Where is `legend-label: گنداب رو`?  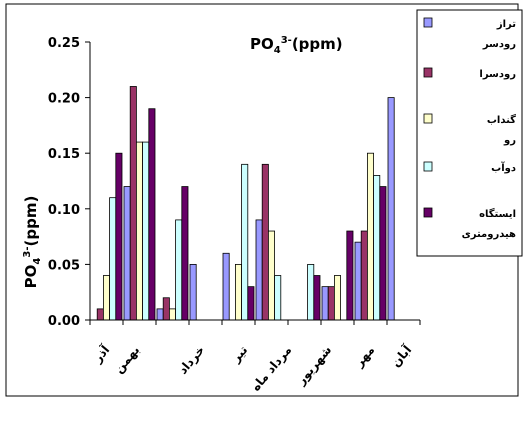
legend-label: گنداب رو is located at coordinates (501, 129).